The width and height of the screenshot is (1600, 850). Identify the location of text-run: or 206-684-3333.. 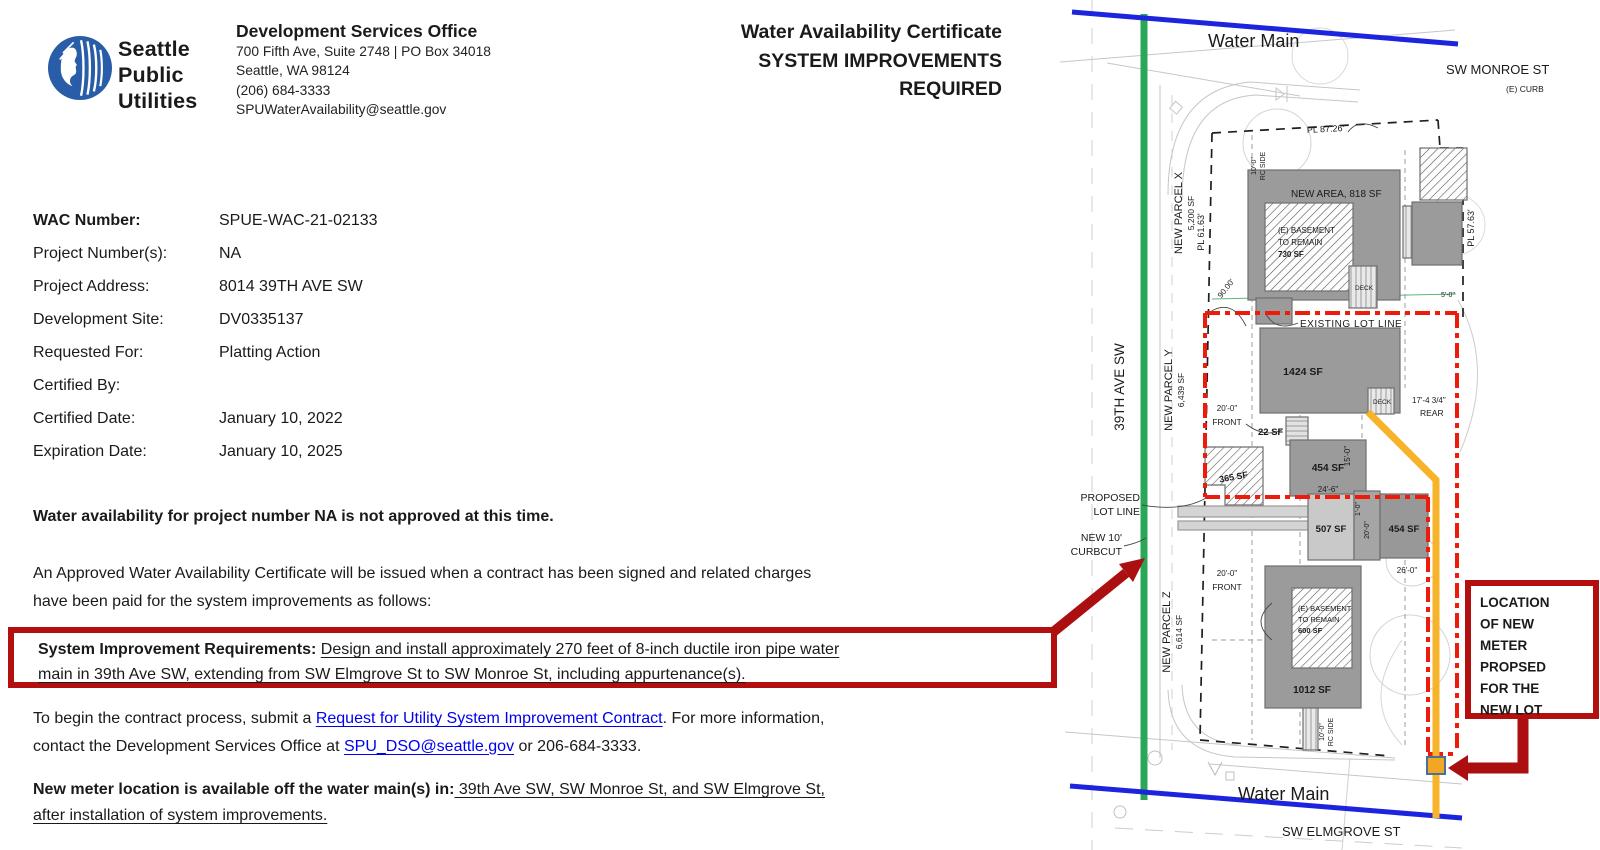
(578, 746).